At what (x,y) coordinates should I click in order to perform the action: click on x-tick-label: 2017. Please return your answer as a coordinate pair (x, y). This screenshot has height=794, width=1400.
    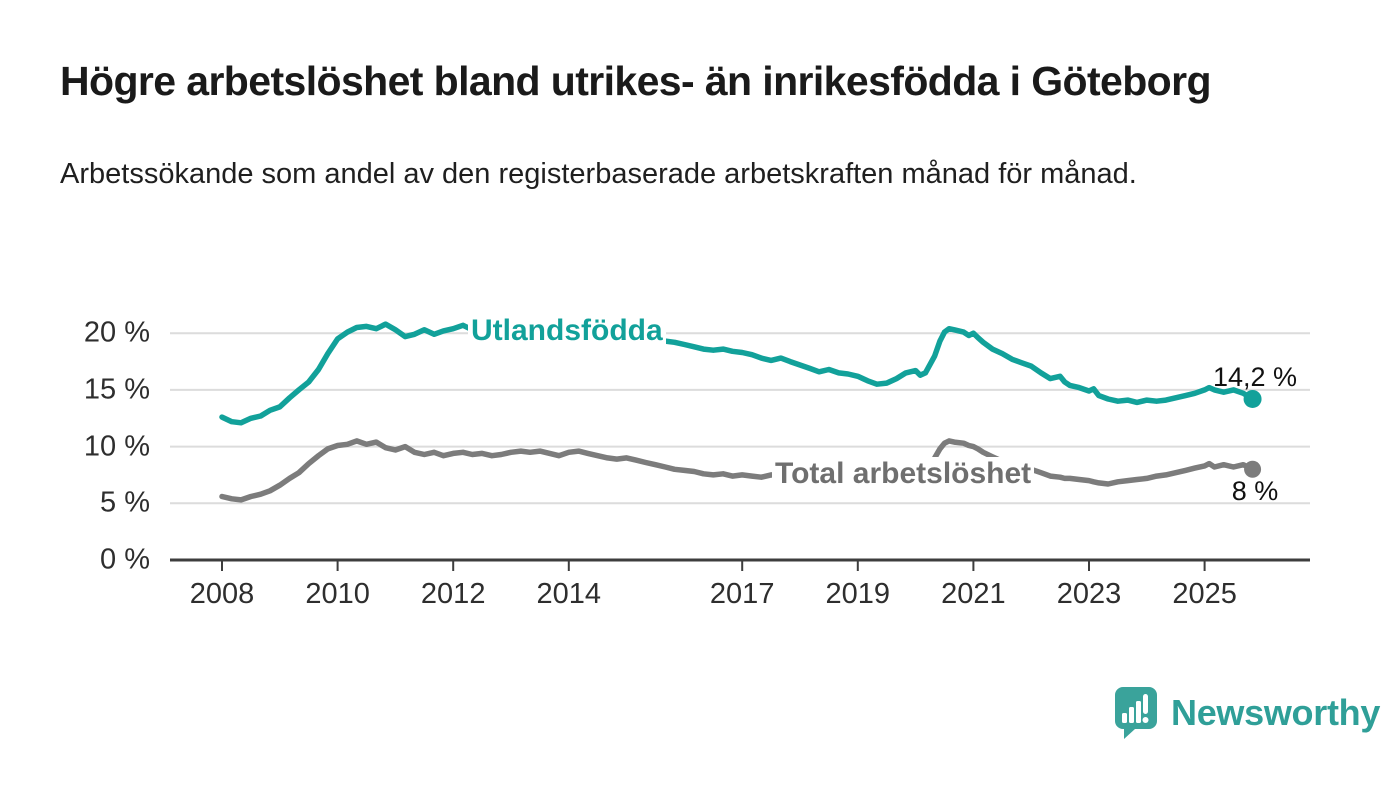
    Looking at the image, I should click on (742, 594).